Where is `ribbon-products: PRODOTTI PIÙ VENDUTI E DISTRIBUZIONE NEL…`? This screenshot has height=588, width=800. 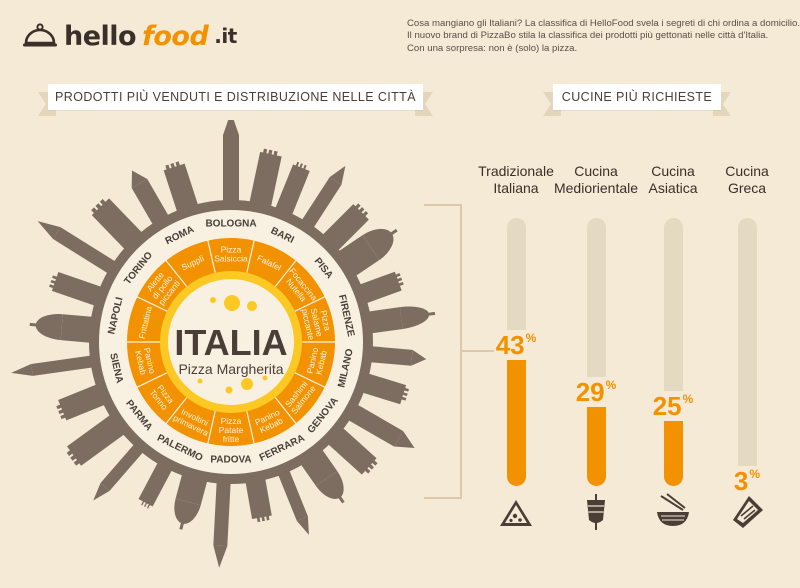
ribbon-products: PRODOTTI PIÙ VENDUTI E DISTRIBUZIONE NEL… is located at coordinates (235, 100).